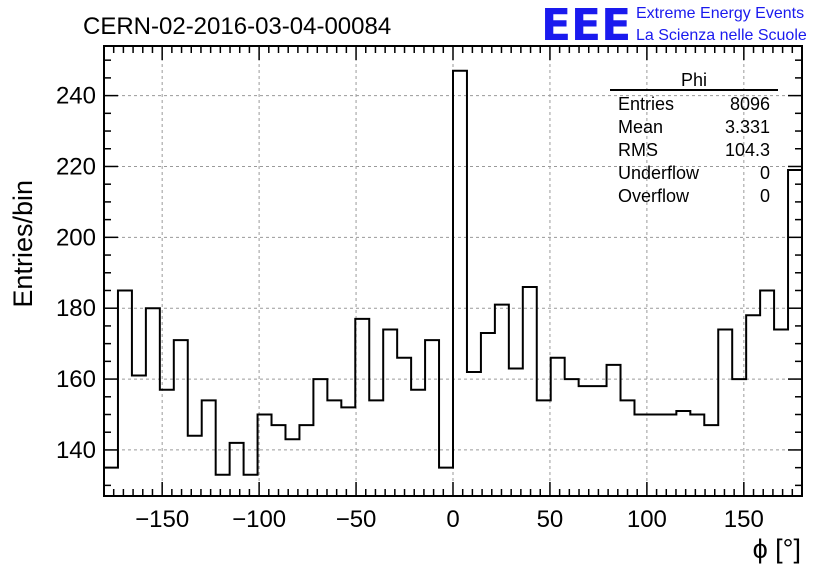 The height and width of the screenshot is (572, 836). What do you see at coordinates (586, 25) in the screenshot?
I see `eee-logo: EEE` at bounding box center [586, 25].